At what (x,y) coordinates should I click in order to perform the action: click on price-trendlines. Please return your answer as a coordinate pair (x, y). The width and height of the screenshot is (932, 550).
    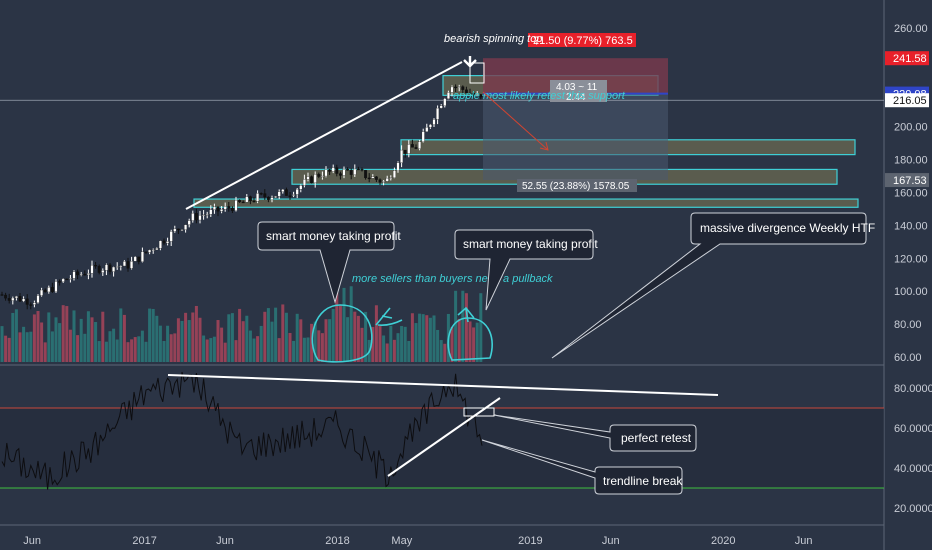
    Looking at the image, I should click on (324, 135).